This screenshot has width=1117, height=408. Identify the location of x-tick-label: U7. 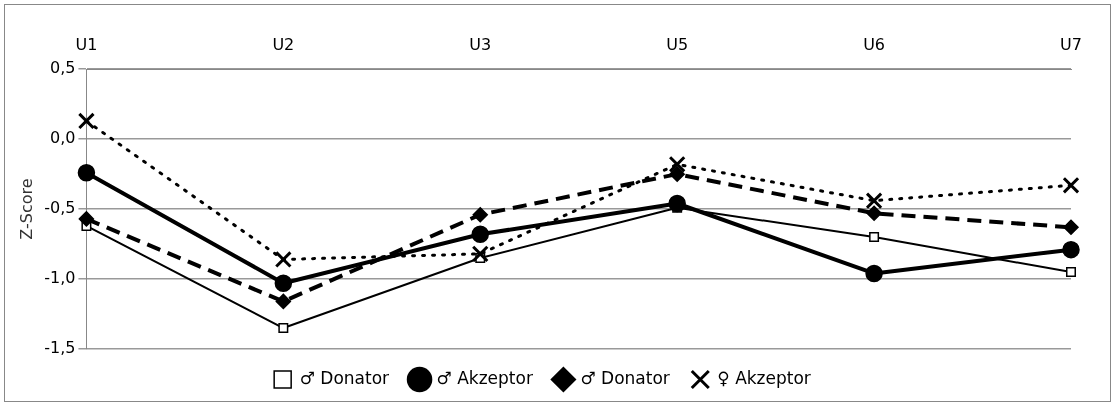
(1071, 44).